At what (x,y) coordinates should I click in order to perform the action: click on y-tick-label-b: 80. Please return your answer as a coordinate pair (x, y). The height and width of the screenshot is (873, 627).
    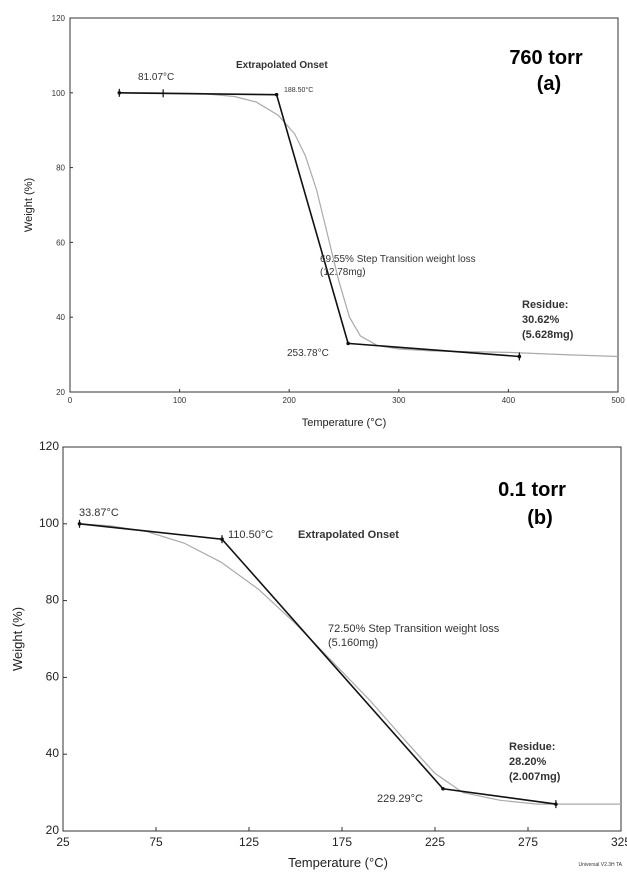
    Looking at the image, I should click on (53, 600).